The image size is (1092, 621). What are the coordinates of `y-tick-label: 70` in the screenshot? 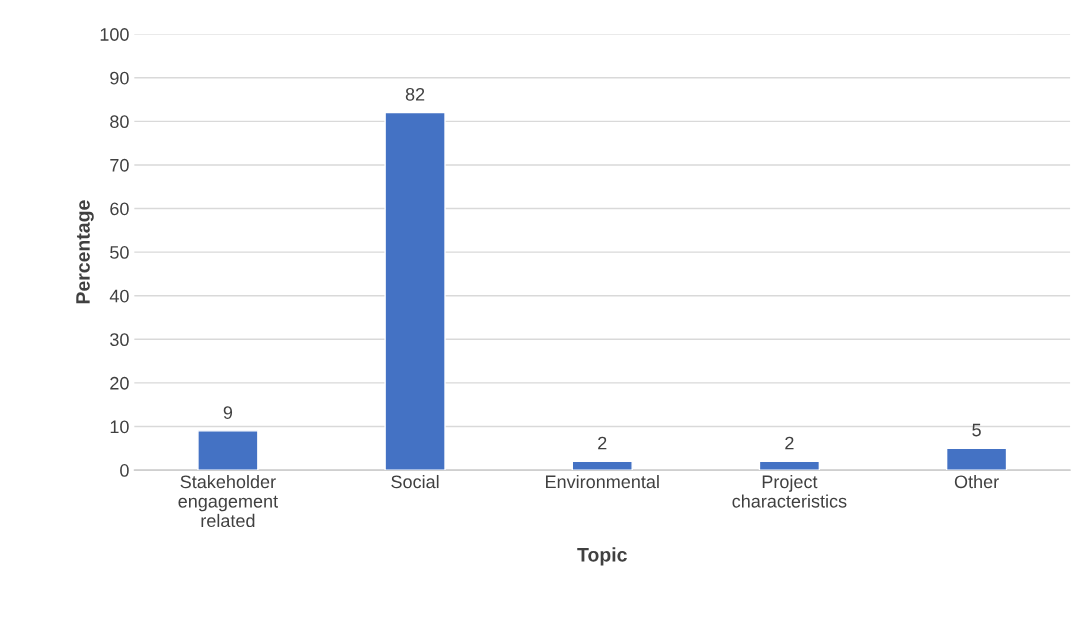 It's located at (119, 165).